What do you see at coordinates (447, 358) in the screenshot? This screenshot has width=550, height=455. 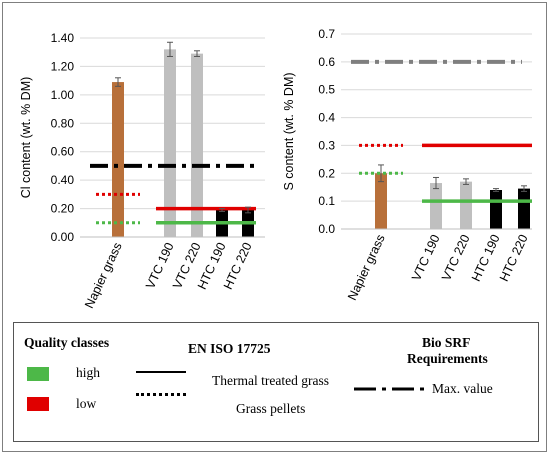 I see `srf-title-line2: Requirements` at bounding box center [447, 358].